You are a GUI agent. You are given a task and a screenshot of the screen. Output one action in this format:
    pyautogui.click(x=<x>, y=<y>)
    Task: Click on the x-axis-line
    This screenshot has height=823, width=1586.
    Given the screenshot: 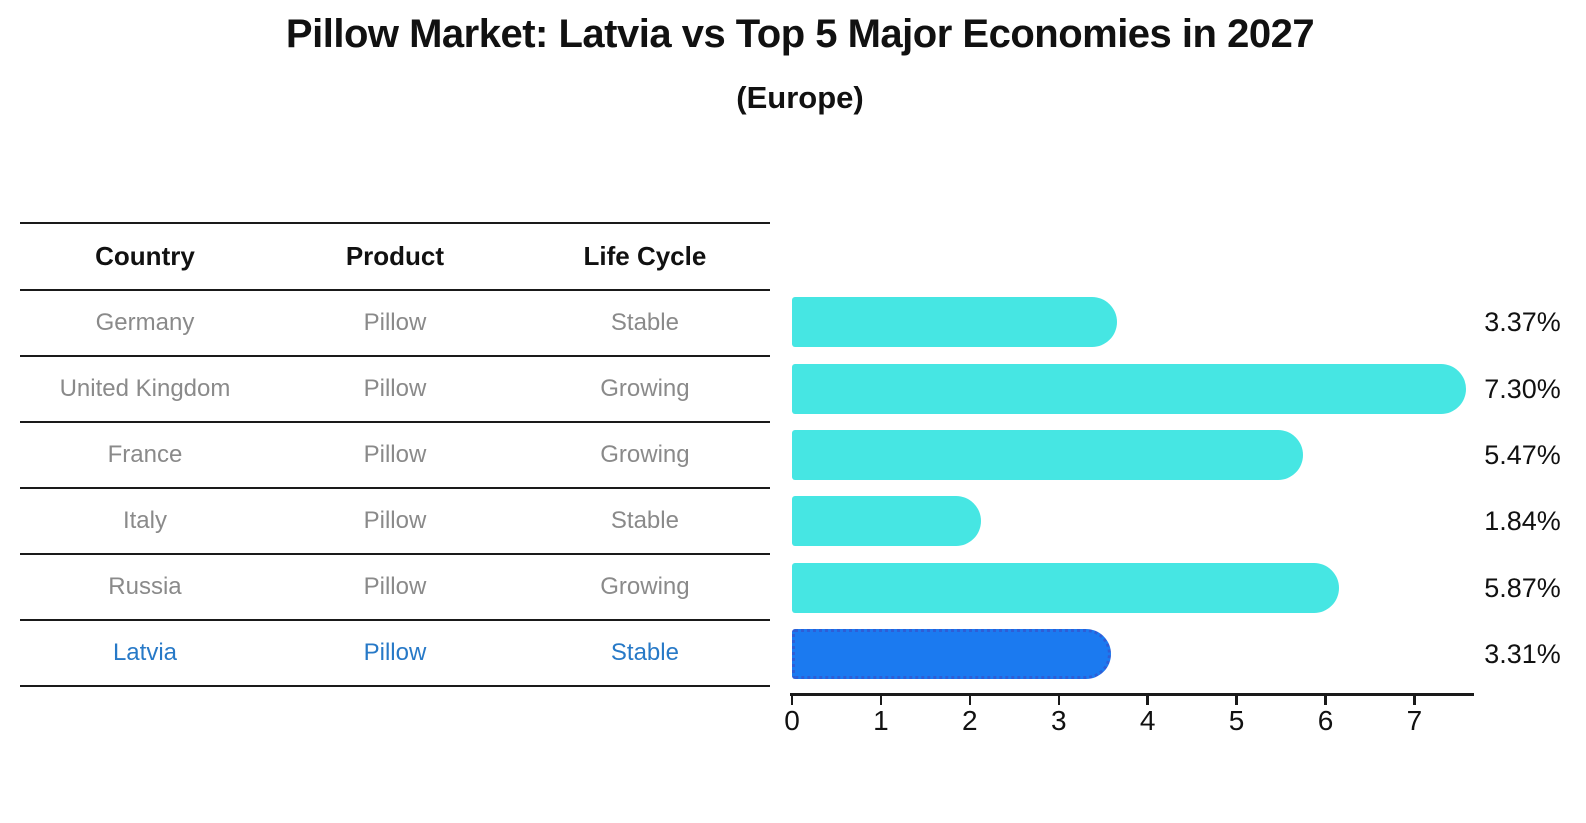 What is the action you would take?
    pyautogui.click(x=1132, y=694)
    